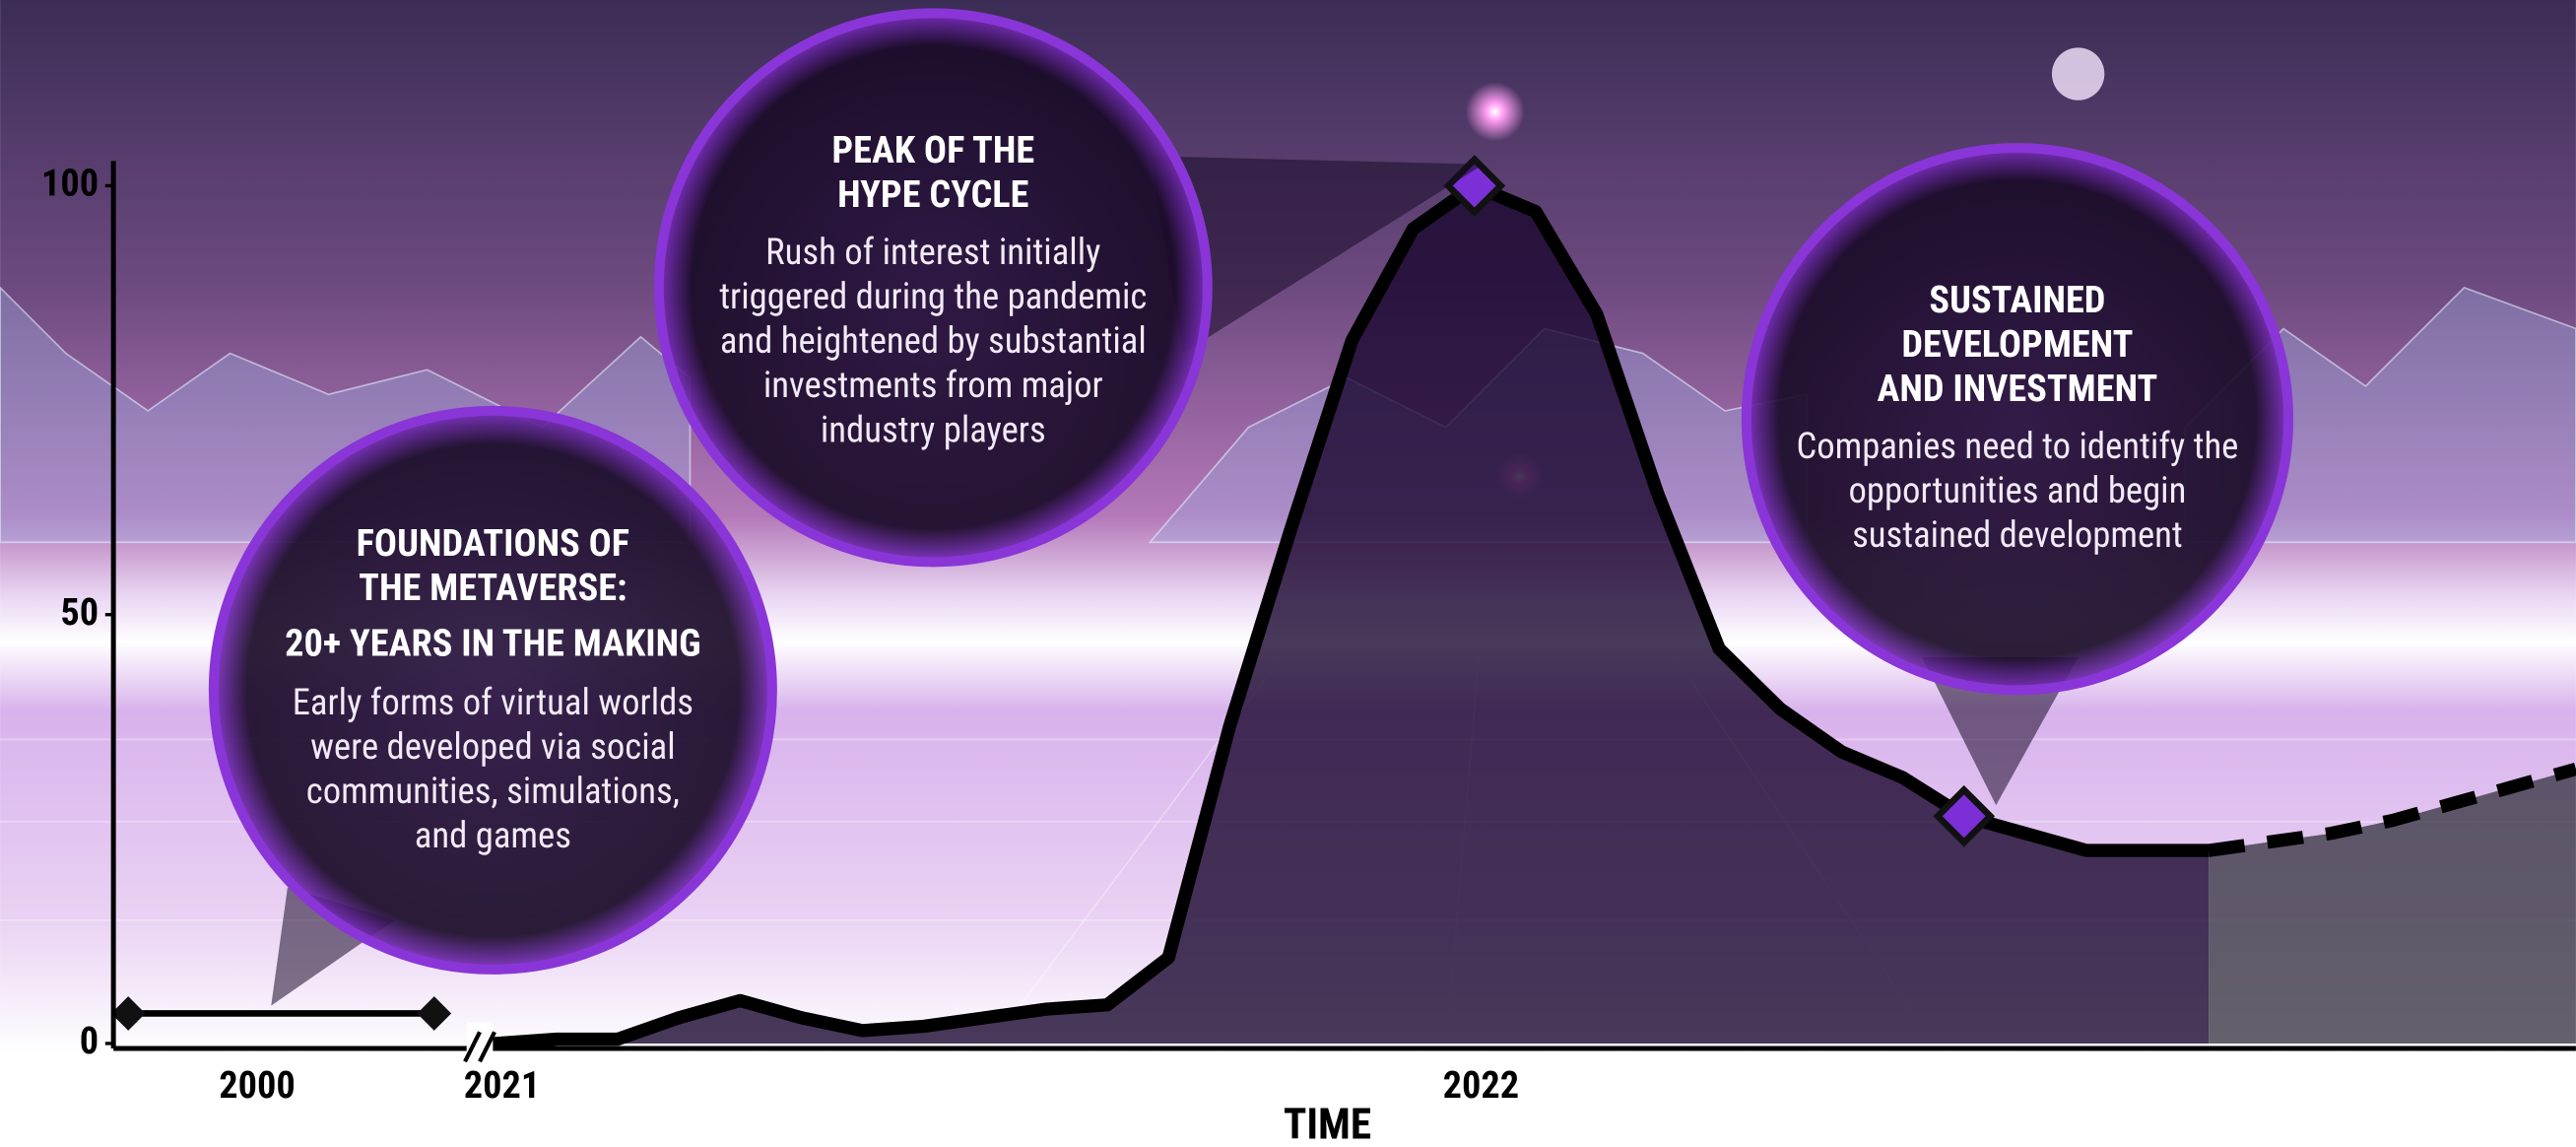  Describe the element at coordinates (2017, 345) in the screenshot. I see `callout-title: DEVELOPMENT` at that location.